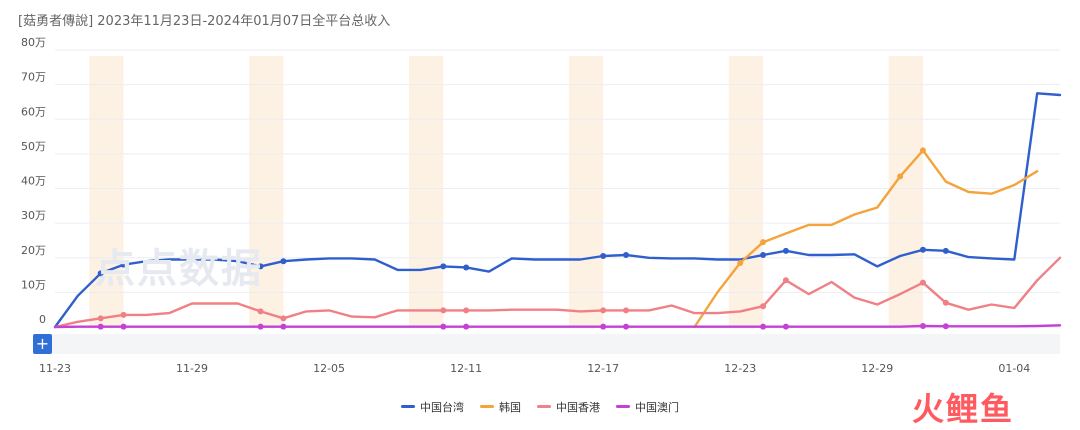 This screenshot has height=430, width=1080. Describe the element at coordinates (179, 269) in the screenshot. I see `watermark: 点点数据` at that location.